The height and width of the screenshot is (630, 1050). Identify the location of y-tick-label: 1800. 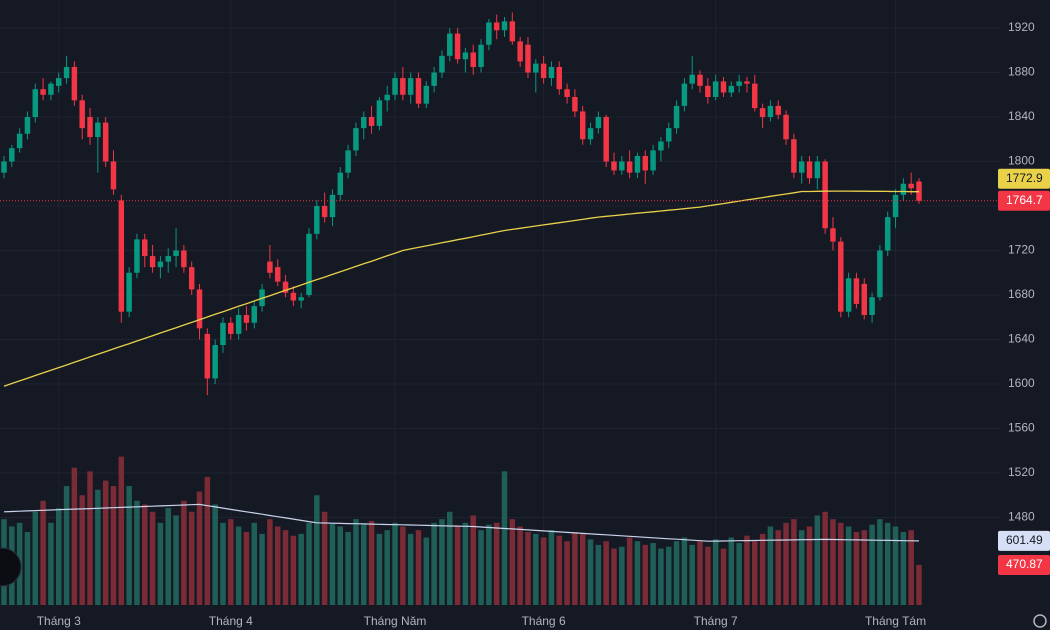
(1021, 161).